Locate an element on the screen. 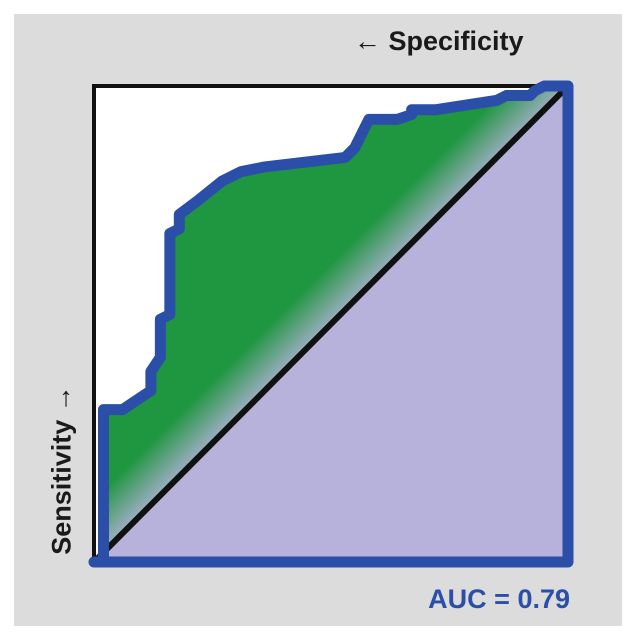 Image resolution: width=636 pixels, height=640 pixels. x-axis-label: ← Specificity is located at coordinates (439, 41).